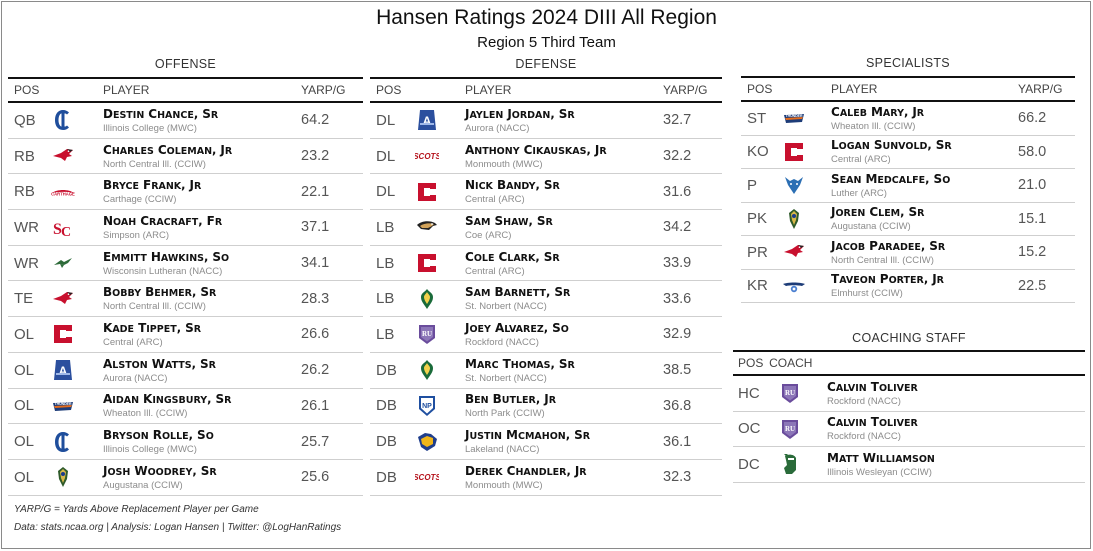  I want to click on school-label: St. Norbert (NACC), so click(506, 378).